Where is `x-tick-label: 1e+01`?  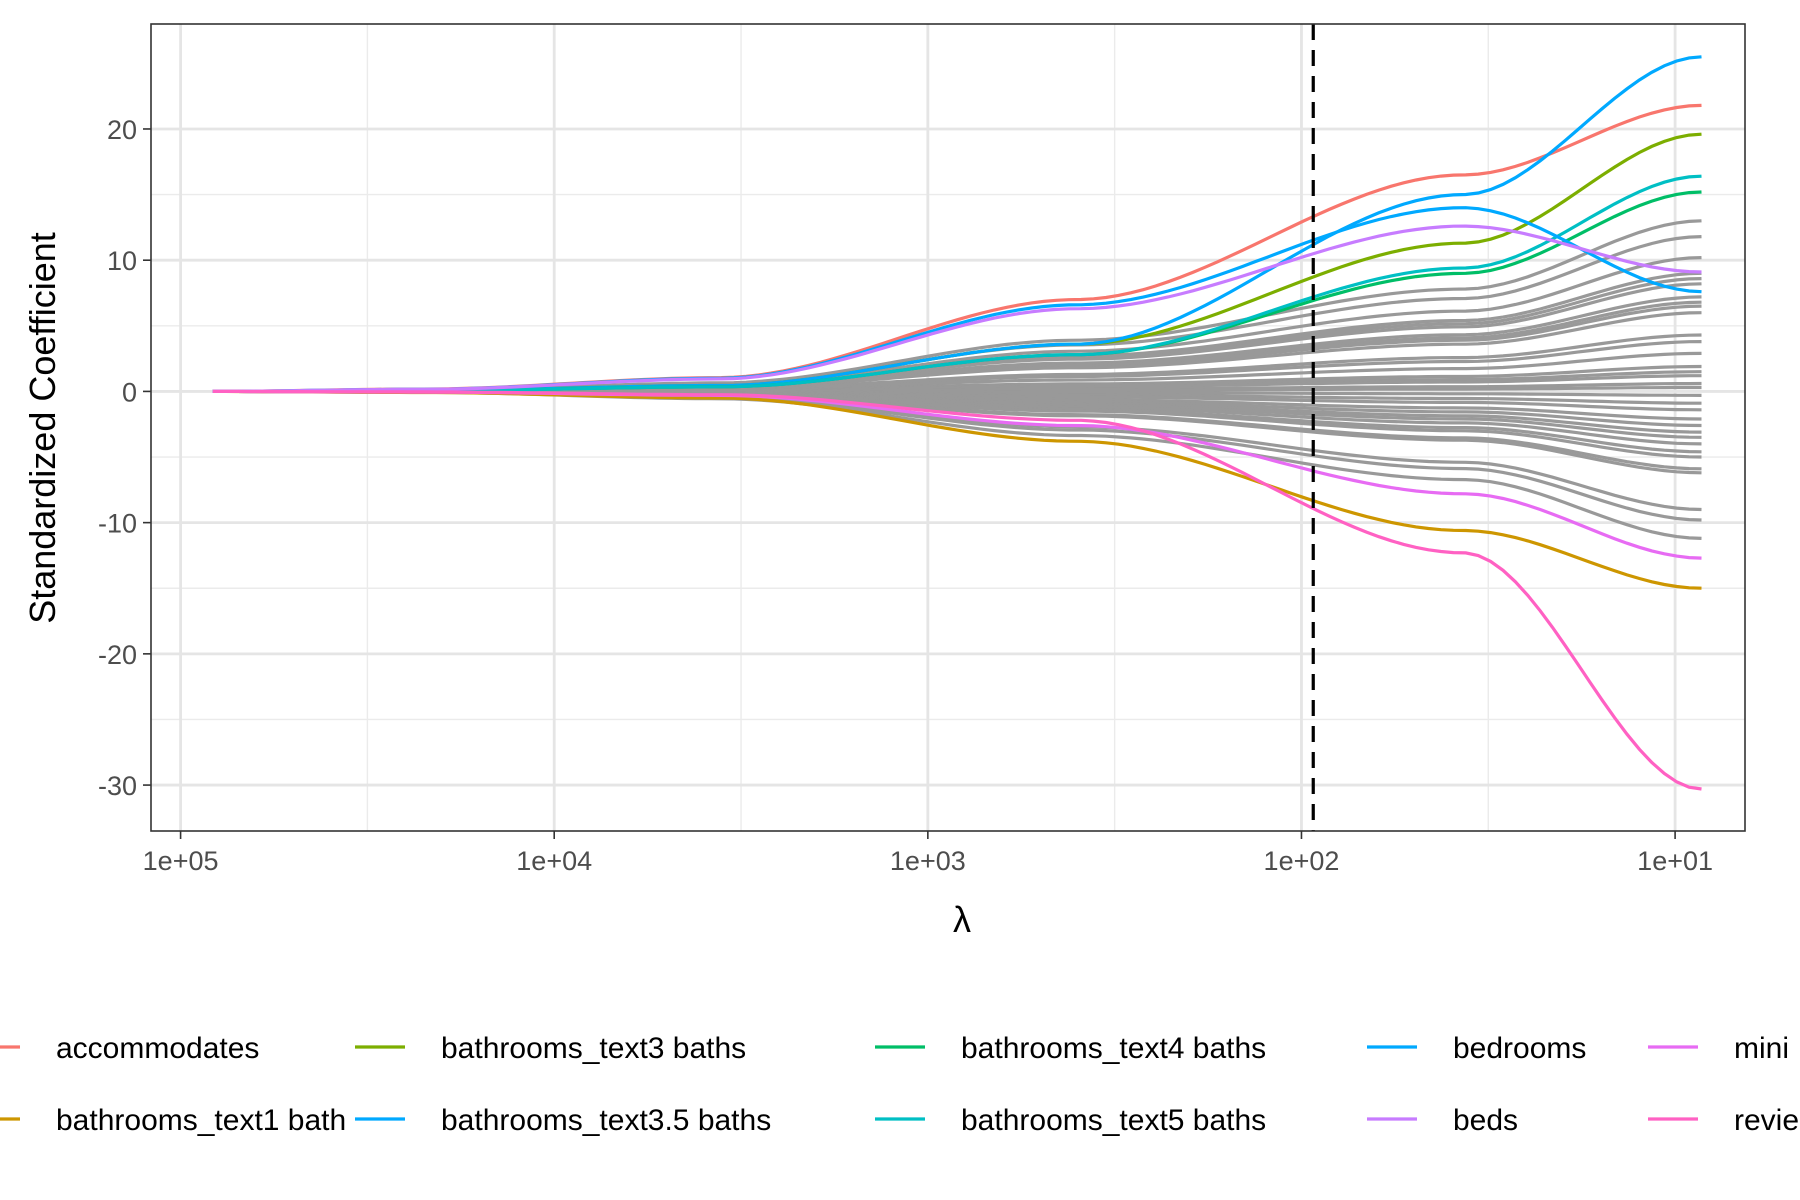
x-tick-label: 1e+01 is located at coordinates (1675, 861).